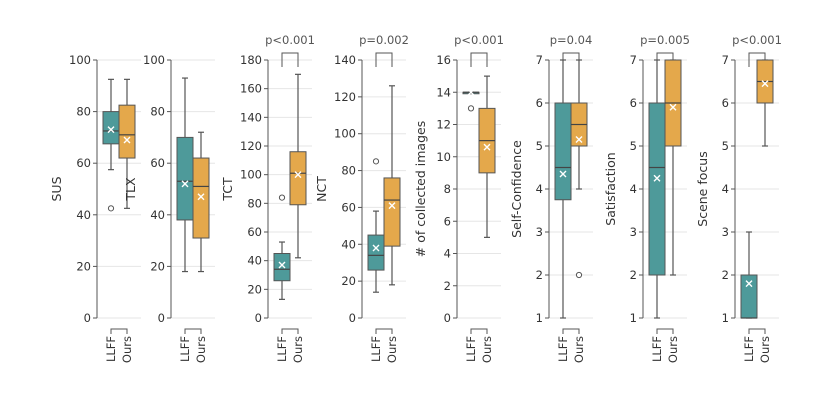  Describe the element at coordinates (610, 188) in the screenshot. I see `y-axis-label: Satisfaction` at that location.